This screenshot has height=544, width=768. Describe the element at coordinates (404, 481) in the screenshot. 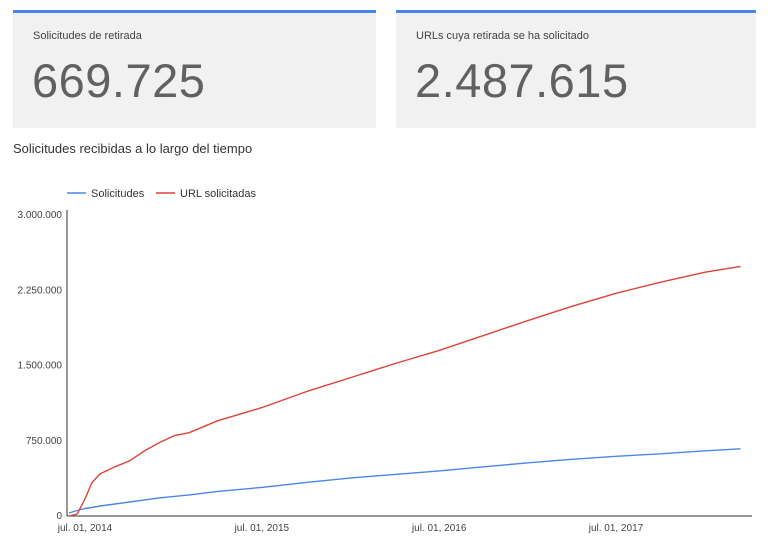

I see `series-line-solicitudes` at that location.